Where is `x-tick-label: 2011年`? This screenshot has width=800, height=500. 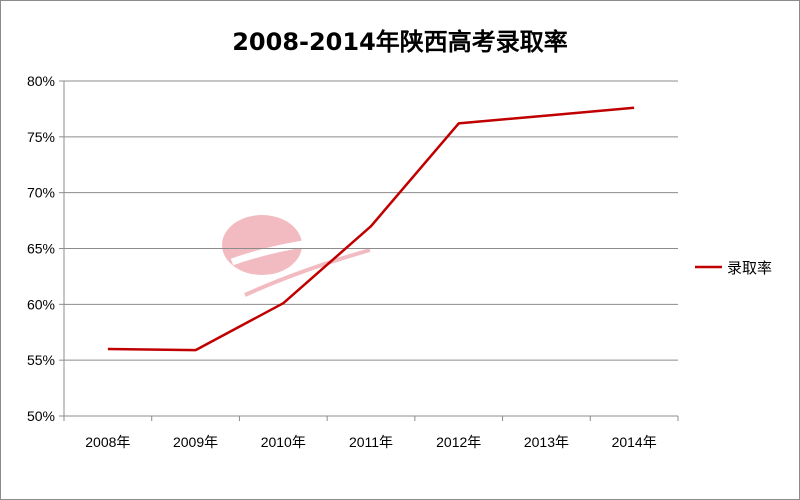
x-tick-label: 2011年 is located at coordinates (371, 442).